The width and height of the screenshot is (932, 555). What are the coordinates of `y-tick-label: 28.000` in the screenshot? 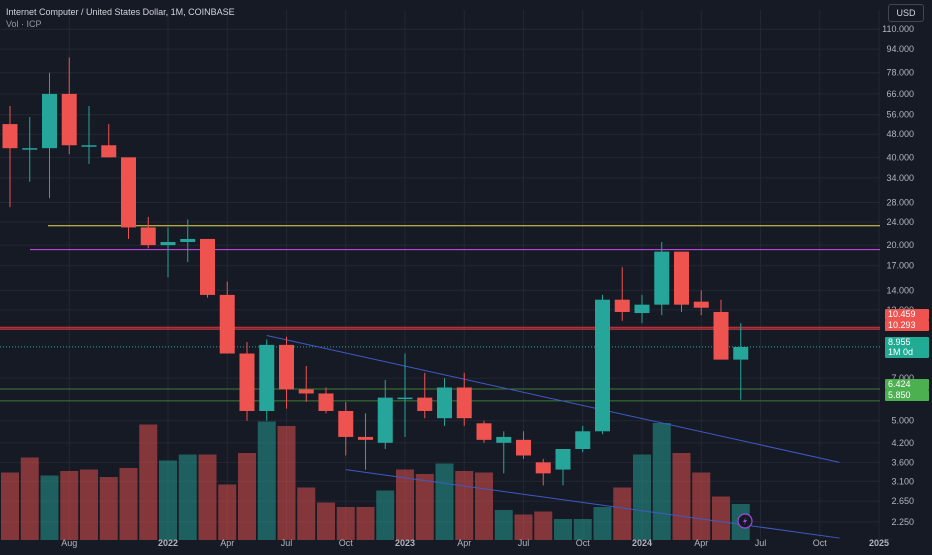 It's located at (900, 203).